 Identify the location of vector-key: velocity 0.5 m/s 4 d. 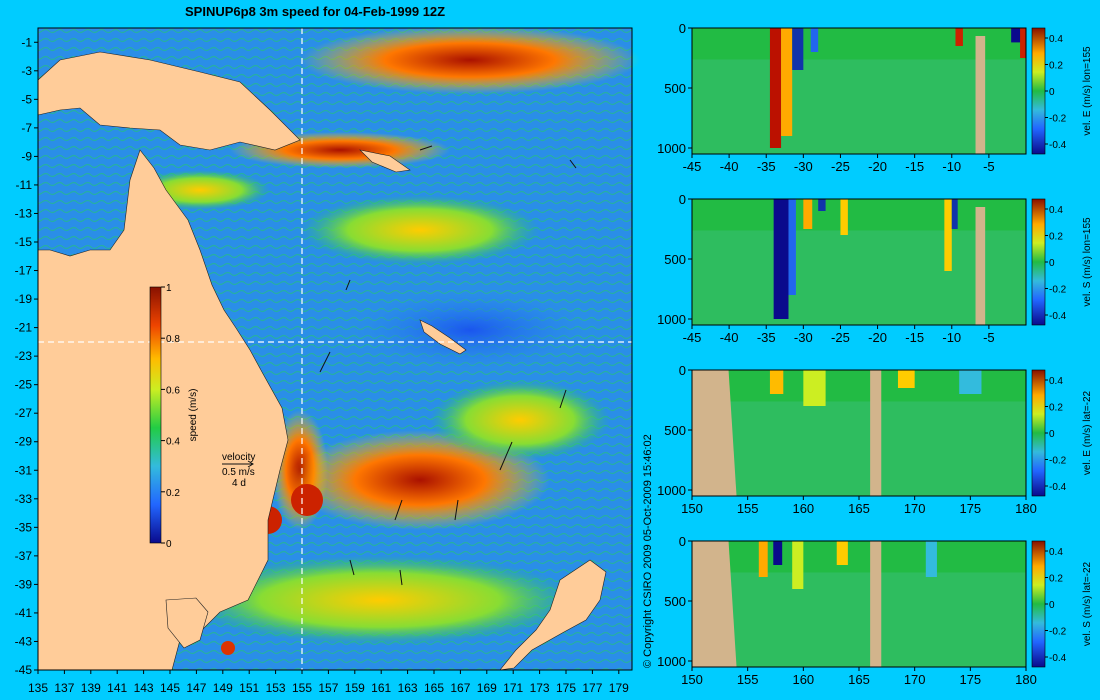
(238, 470).